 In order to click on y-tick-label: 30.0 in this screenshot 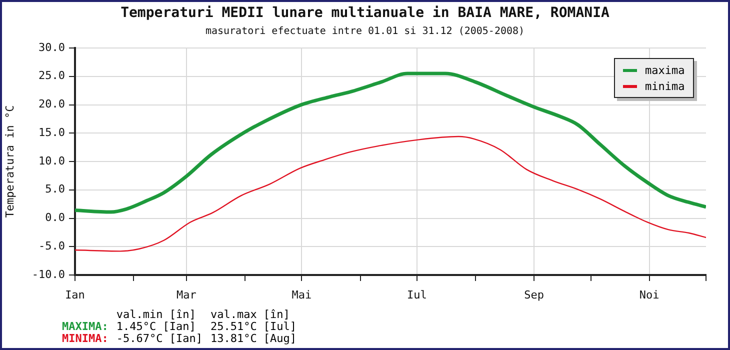, I will do `click(51, 47)`.